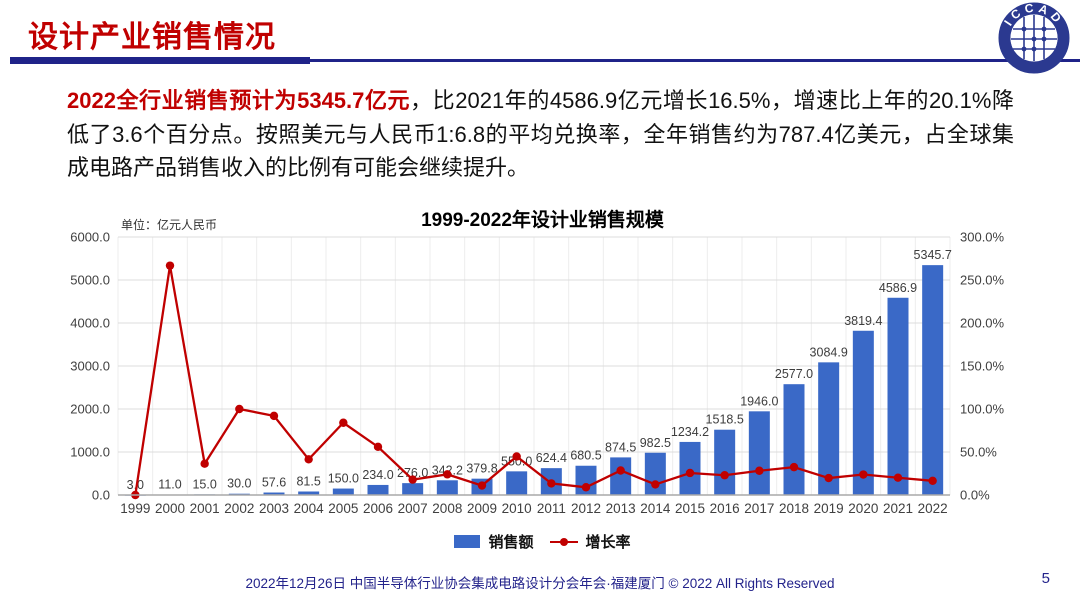  I want to click on x-axis-label: 2006, so click(378, 508).